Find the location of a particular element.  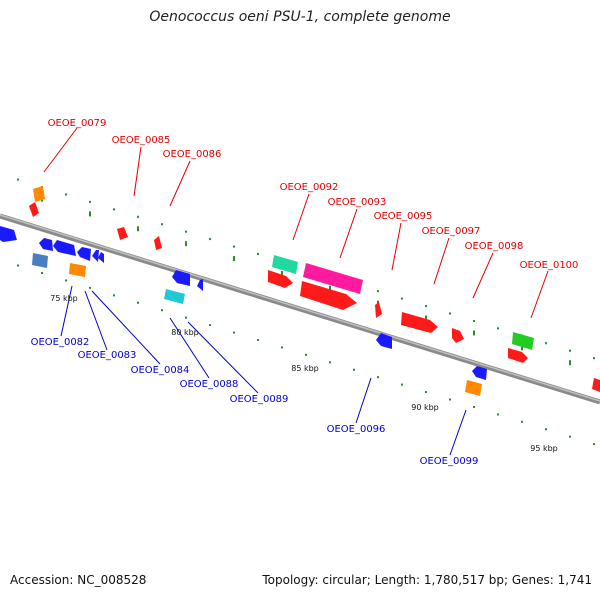

scale-label: 95 kbp is located at coordinates (544, 448).